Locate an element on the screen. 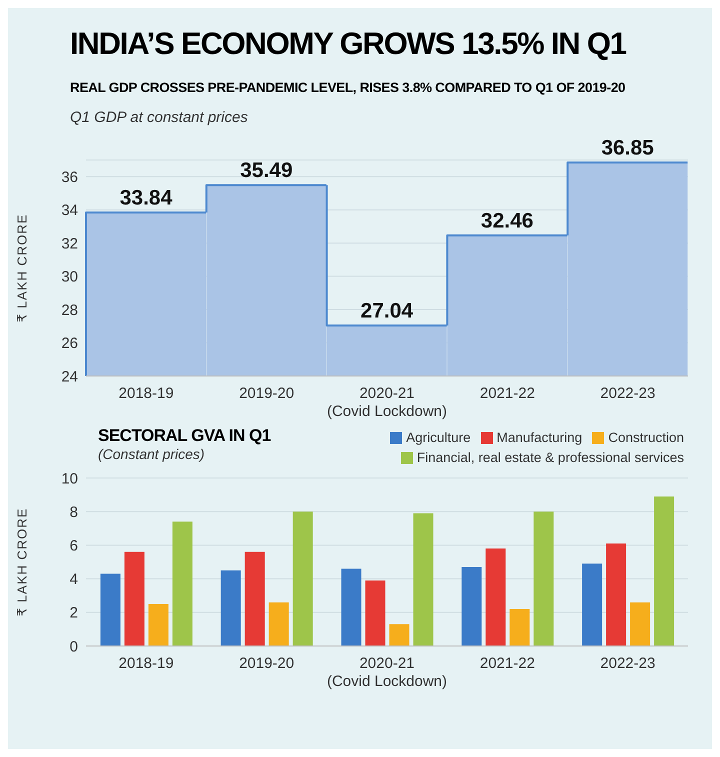  y-tick-label: 30 is located at coordinates (69, 277).